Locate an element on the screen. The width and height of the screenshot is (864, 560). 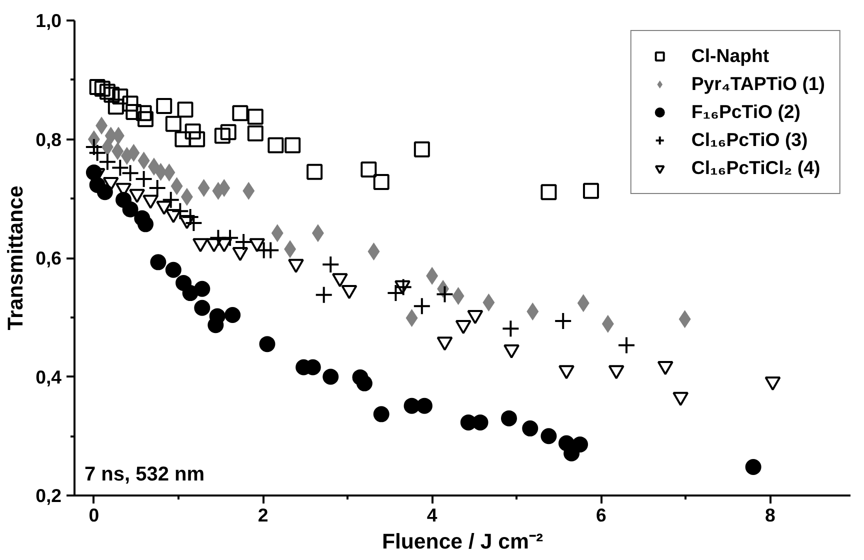
x-axis-title: Fluence / J cm⁻² is located at coordinates (463, 542).